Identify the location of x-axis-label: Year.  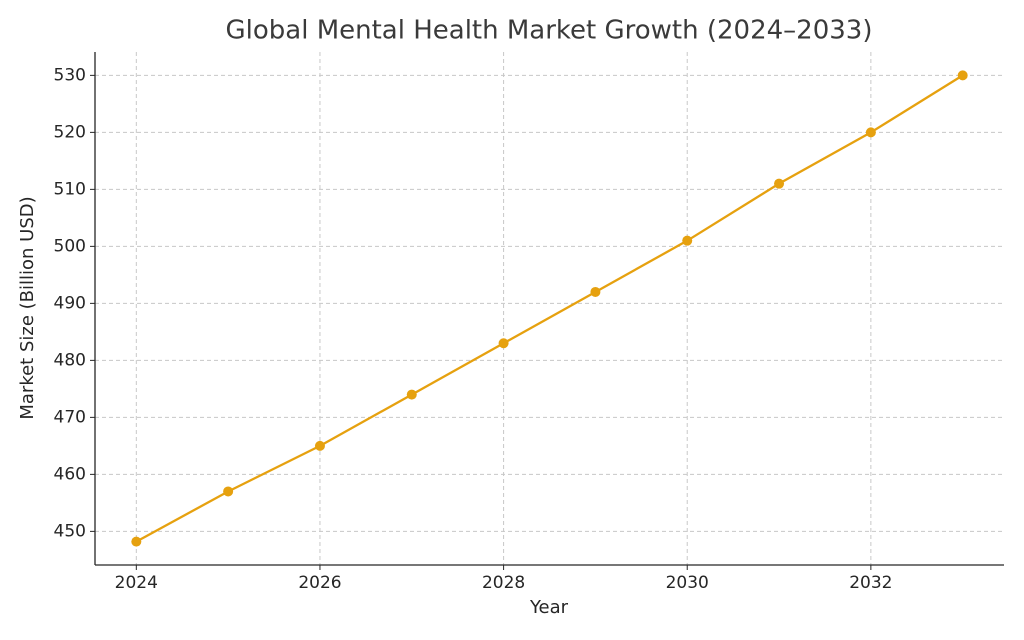
(549, 607).